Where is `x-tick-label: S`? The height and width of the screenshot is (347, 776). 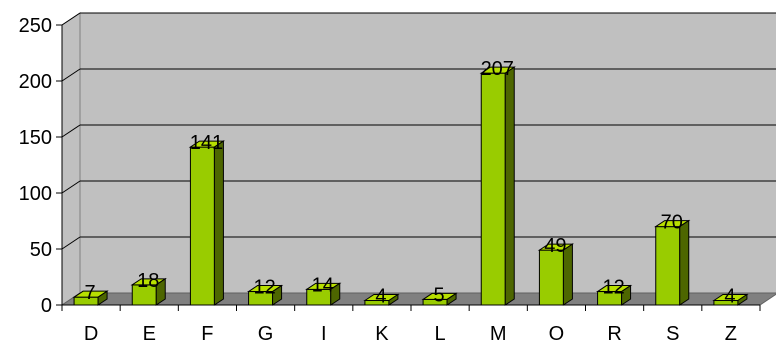 x-tick-label: S is located at coordinates (672, 334).